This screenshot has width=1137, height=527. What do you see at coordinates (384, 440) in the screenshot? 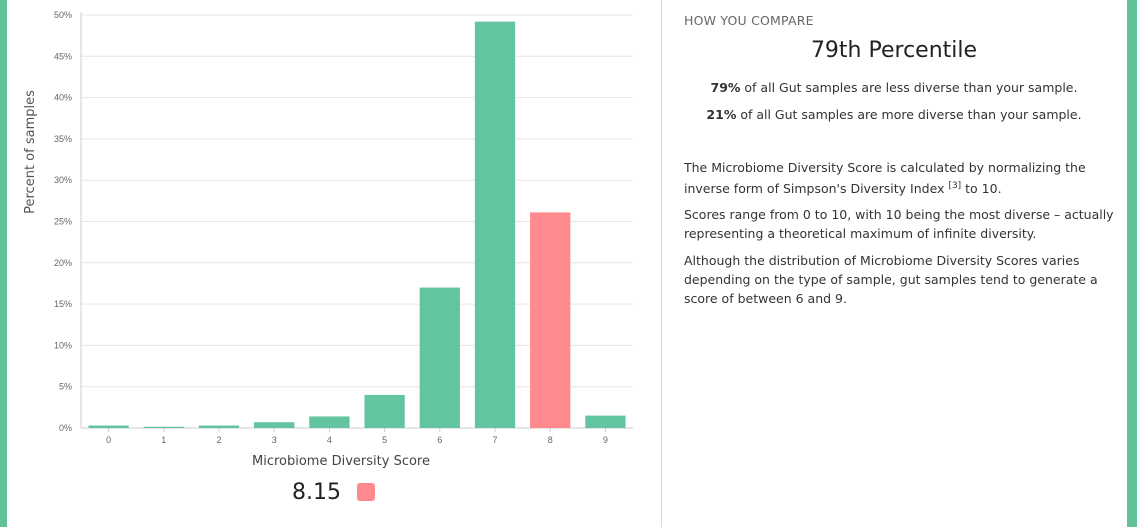
I see `x-tick-label: 5` at bounding box center [384, 440].